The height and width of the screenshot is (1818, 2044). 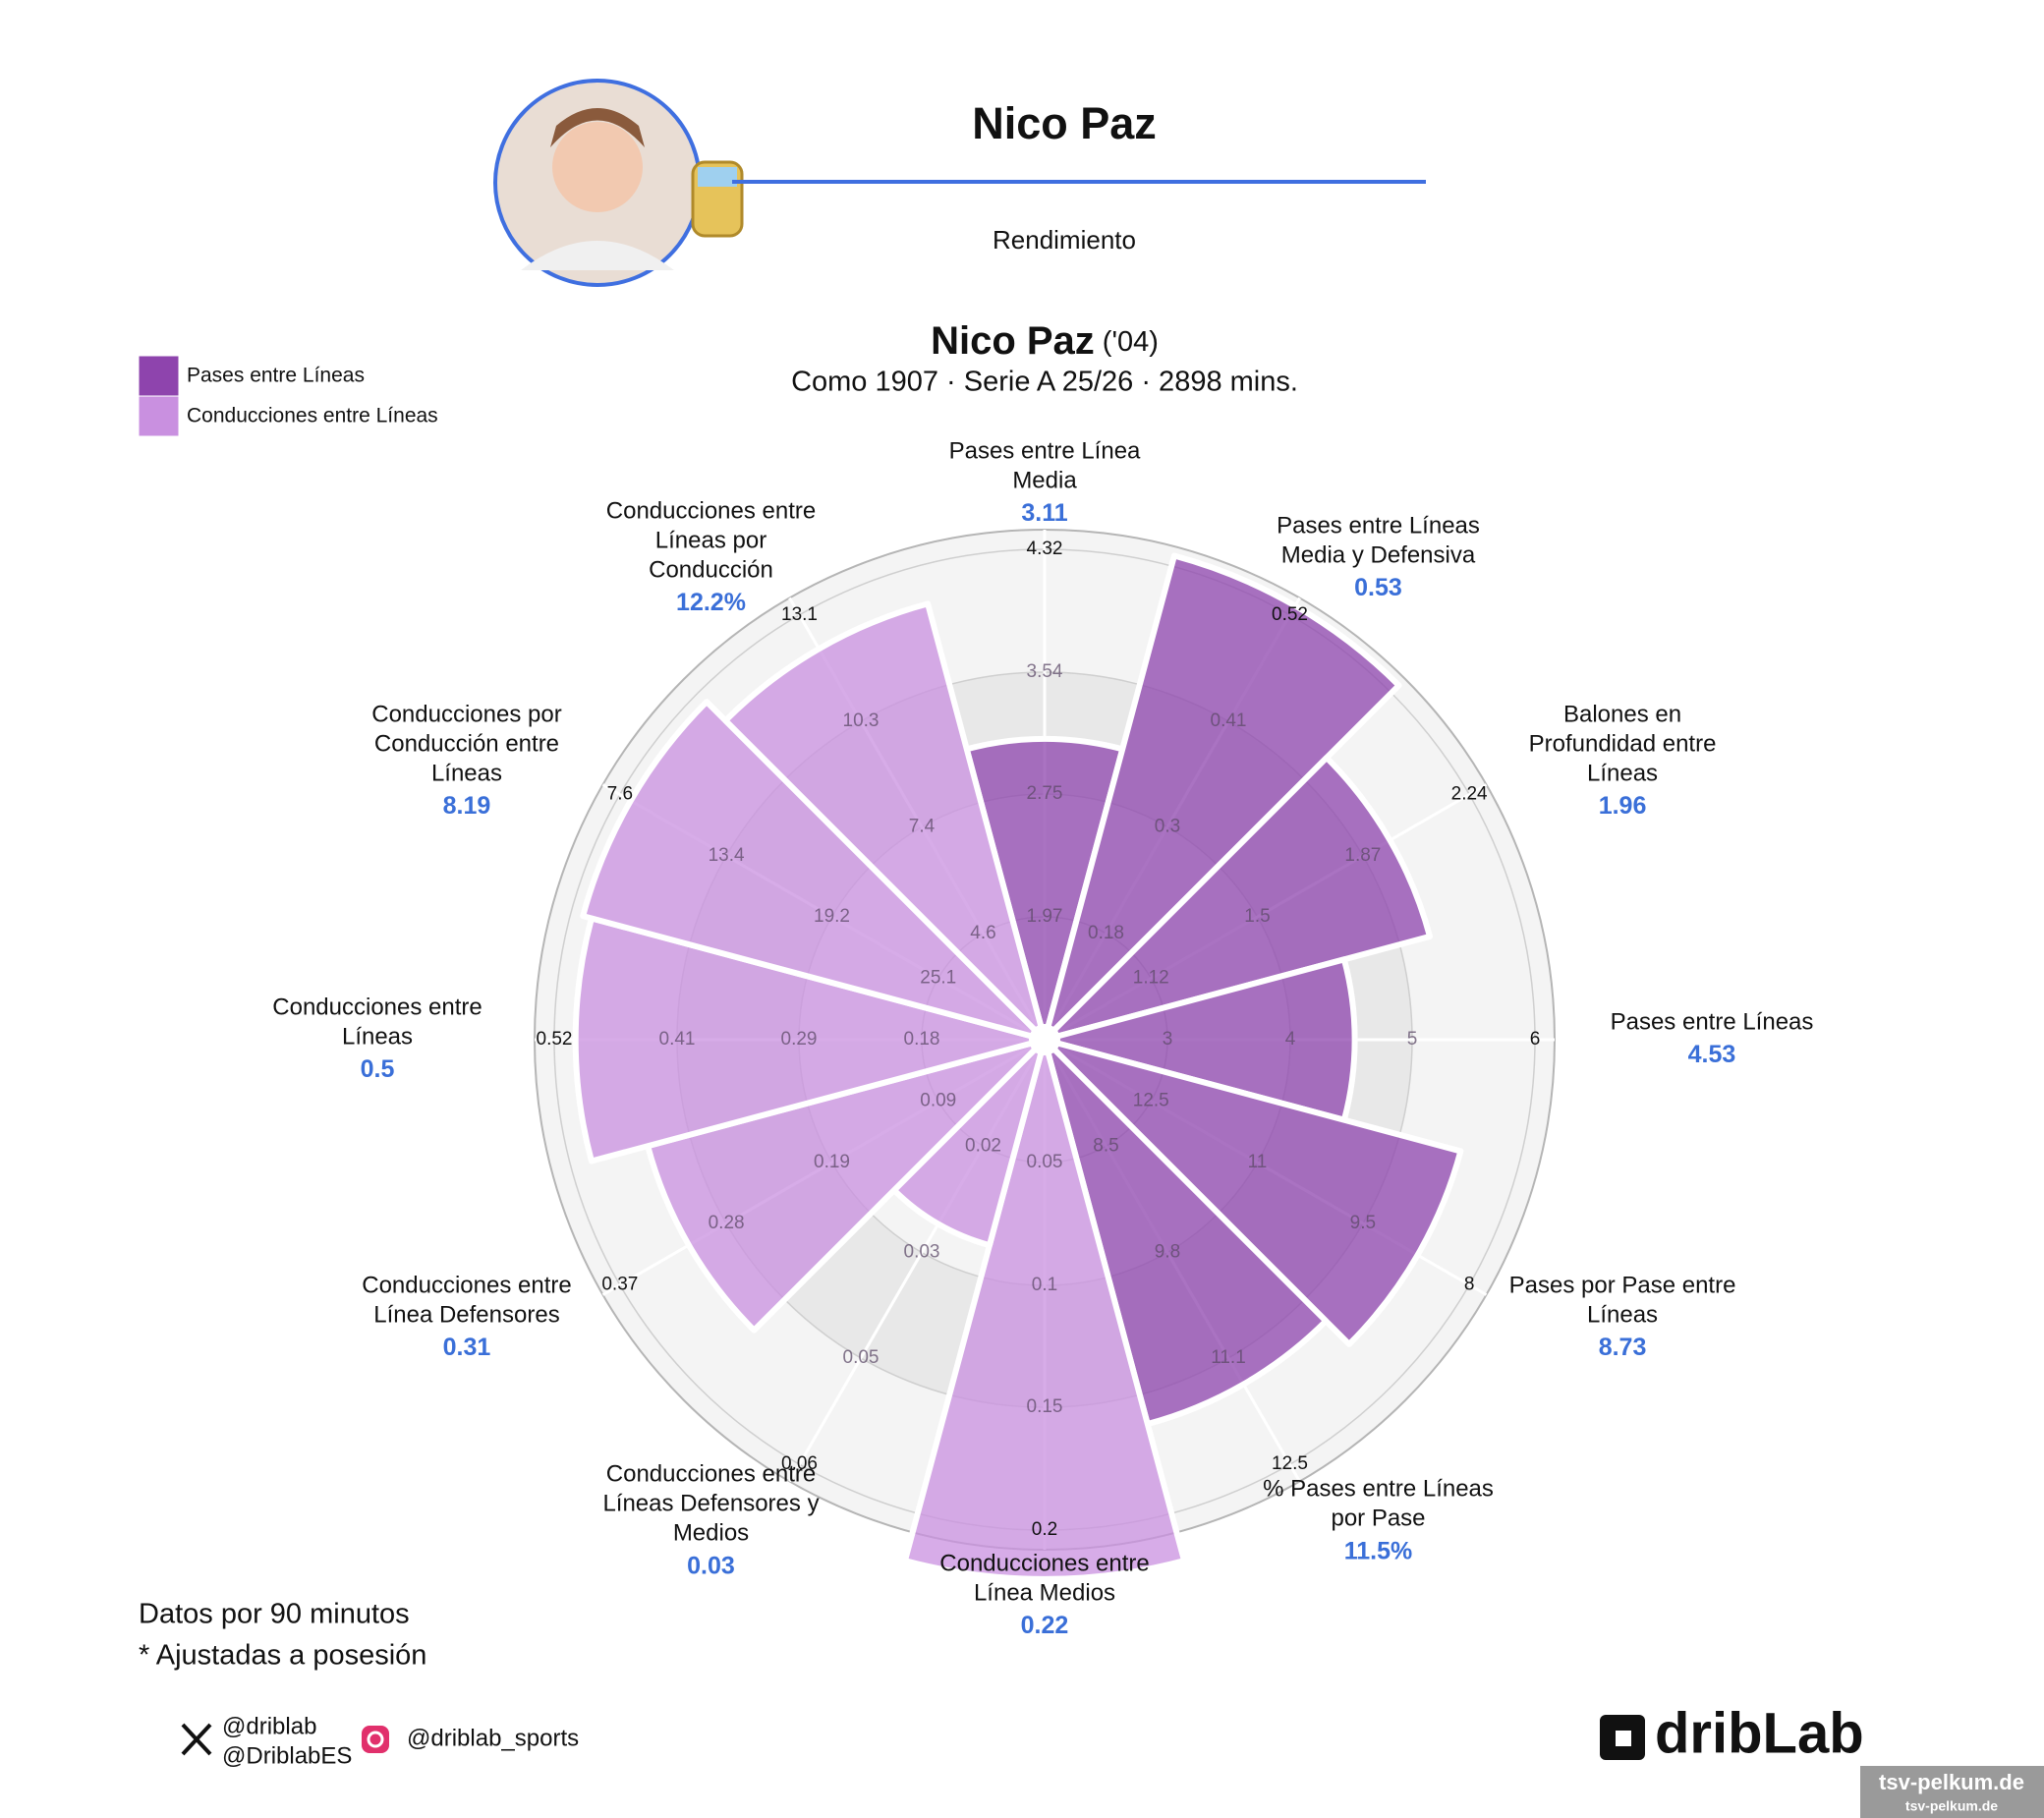 What do you see at coordinates (1045, 1406) in the screenshot?
I see `tick-label: 0.15` at bounding box center [1045, 1406].